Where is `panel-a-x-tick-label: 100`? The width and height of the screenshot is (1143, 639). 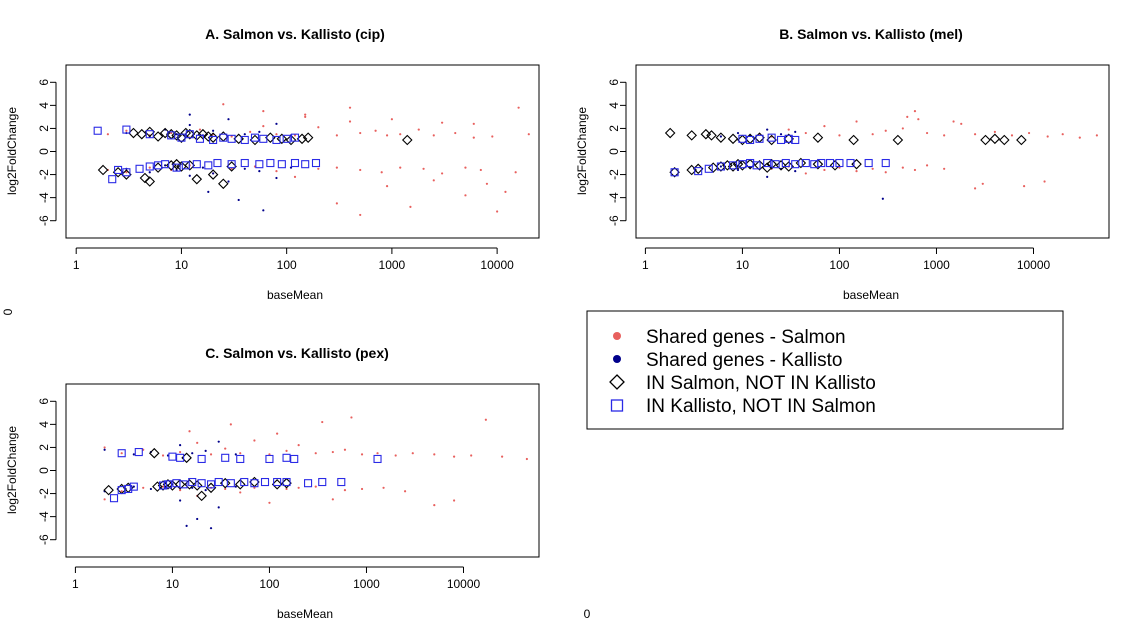 panel-a-x-tick-label: 100 is located at coordinates (287, 265).